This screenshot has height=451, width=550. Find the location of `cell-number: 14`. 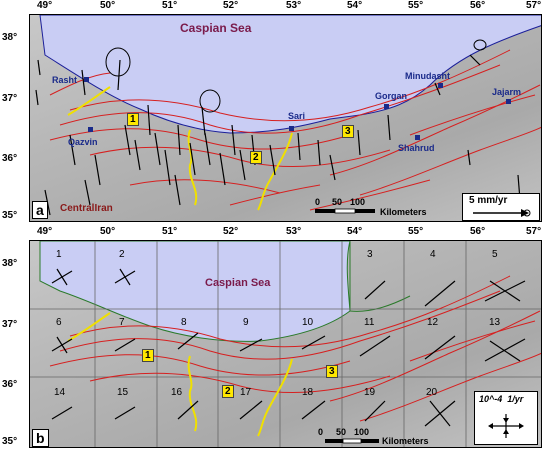

cell-number: 14 is located at coordinates (60, 392).